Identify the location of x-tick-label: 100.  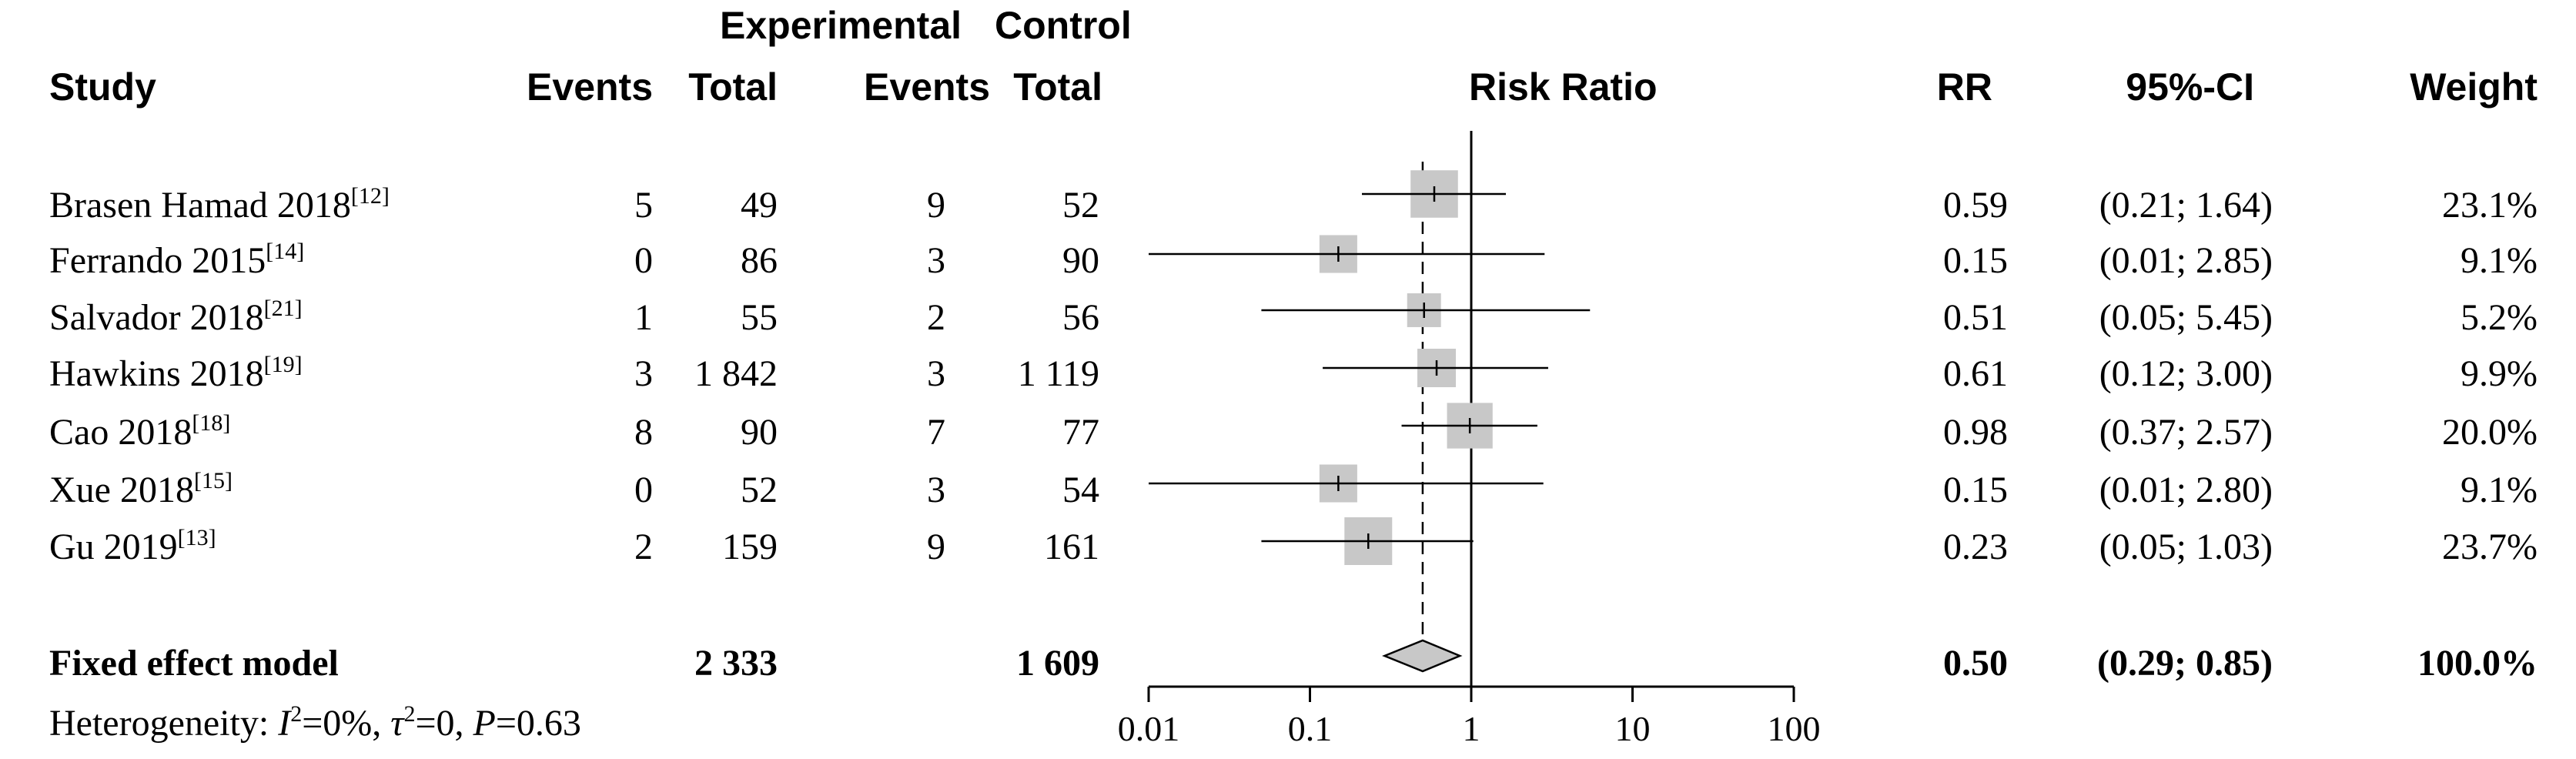
(1795, 728).